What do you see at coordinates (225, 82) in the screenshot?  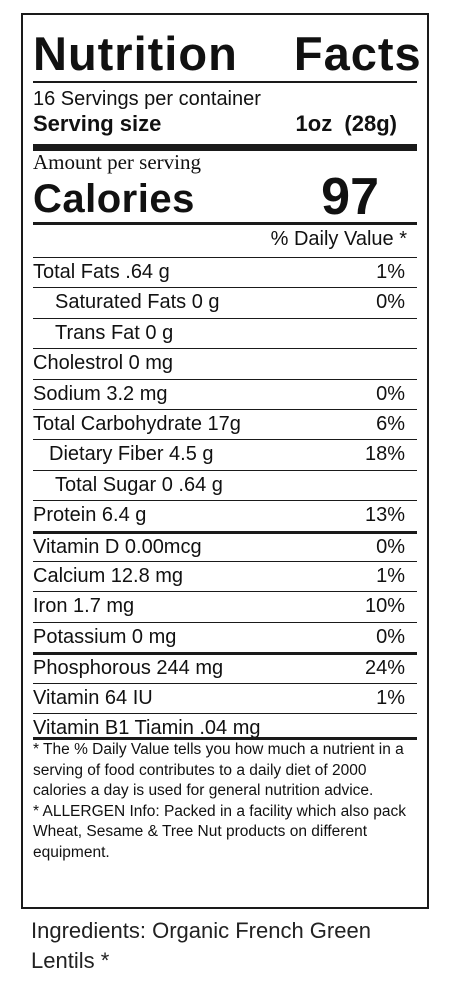 I see `title-divider` at bounding box center [225, 82].